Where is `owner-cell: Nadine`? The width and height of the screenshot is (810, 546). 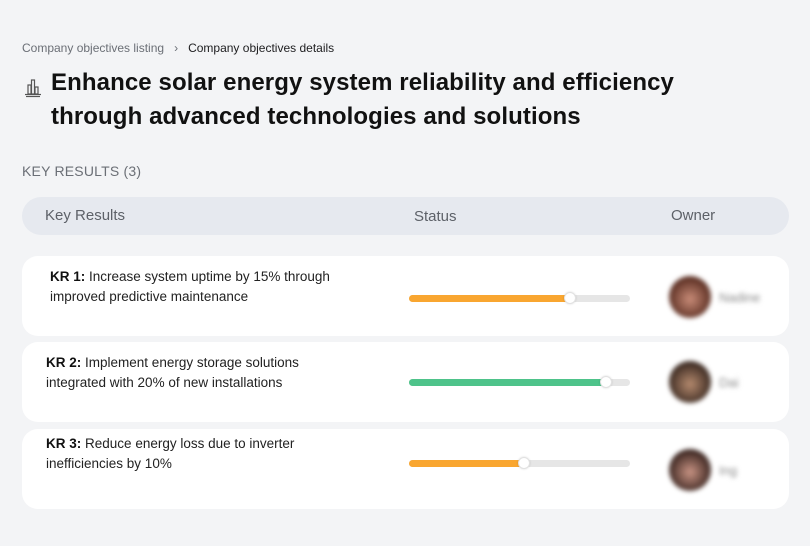 owner-cell: Nadine is located at coordinates (714, 297).